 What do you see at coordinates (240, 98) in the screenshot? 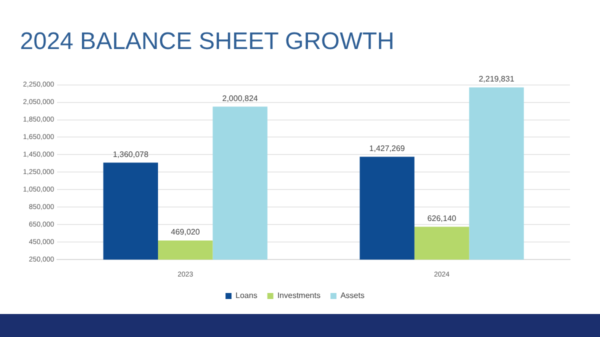
I see `data-label: 2,000,824` at bounding box center [240, 98].